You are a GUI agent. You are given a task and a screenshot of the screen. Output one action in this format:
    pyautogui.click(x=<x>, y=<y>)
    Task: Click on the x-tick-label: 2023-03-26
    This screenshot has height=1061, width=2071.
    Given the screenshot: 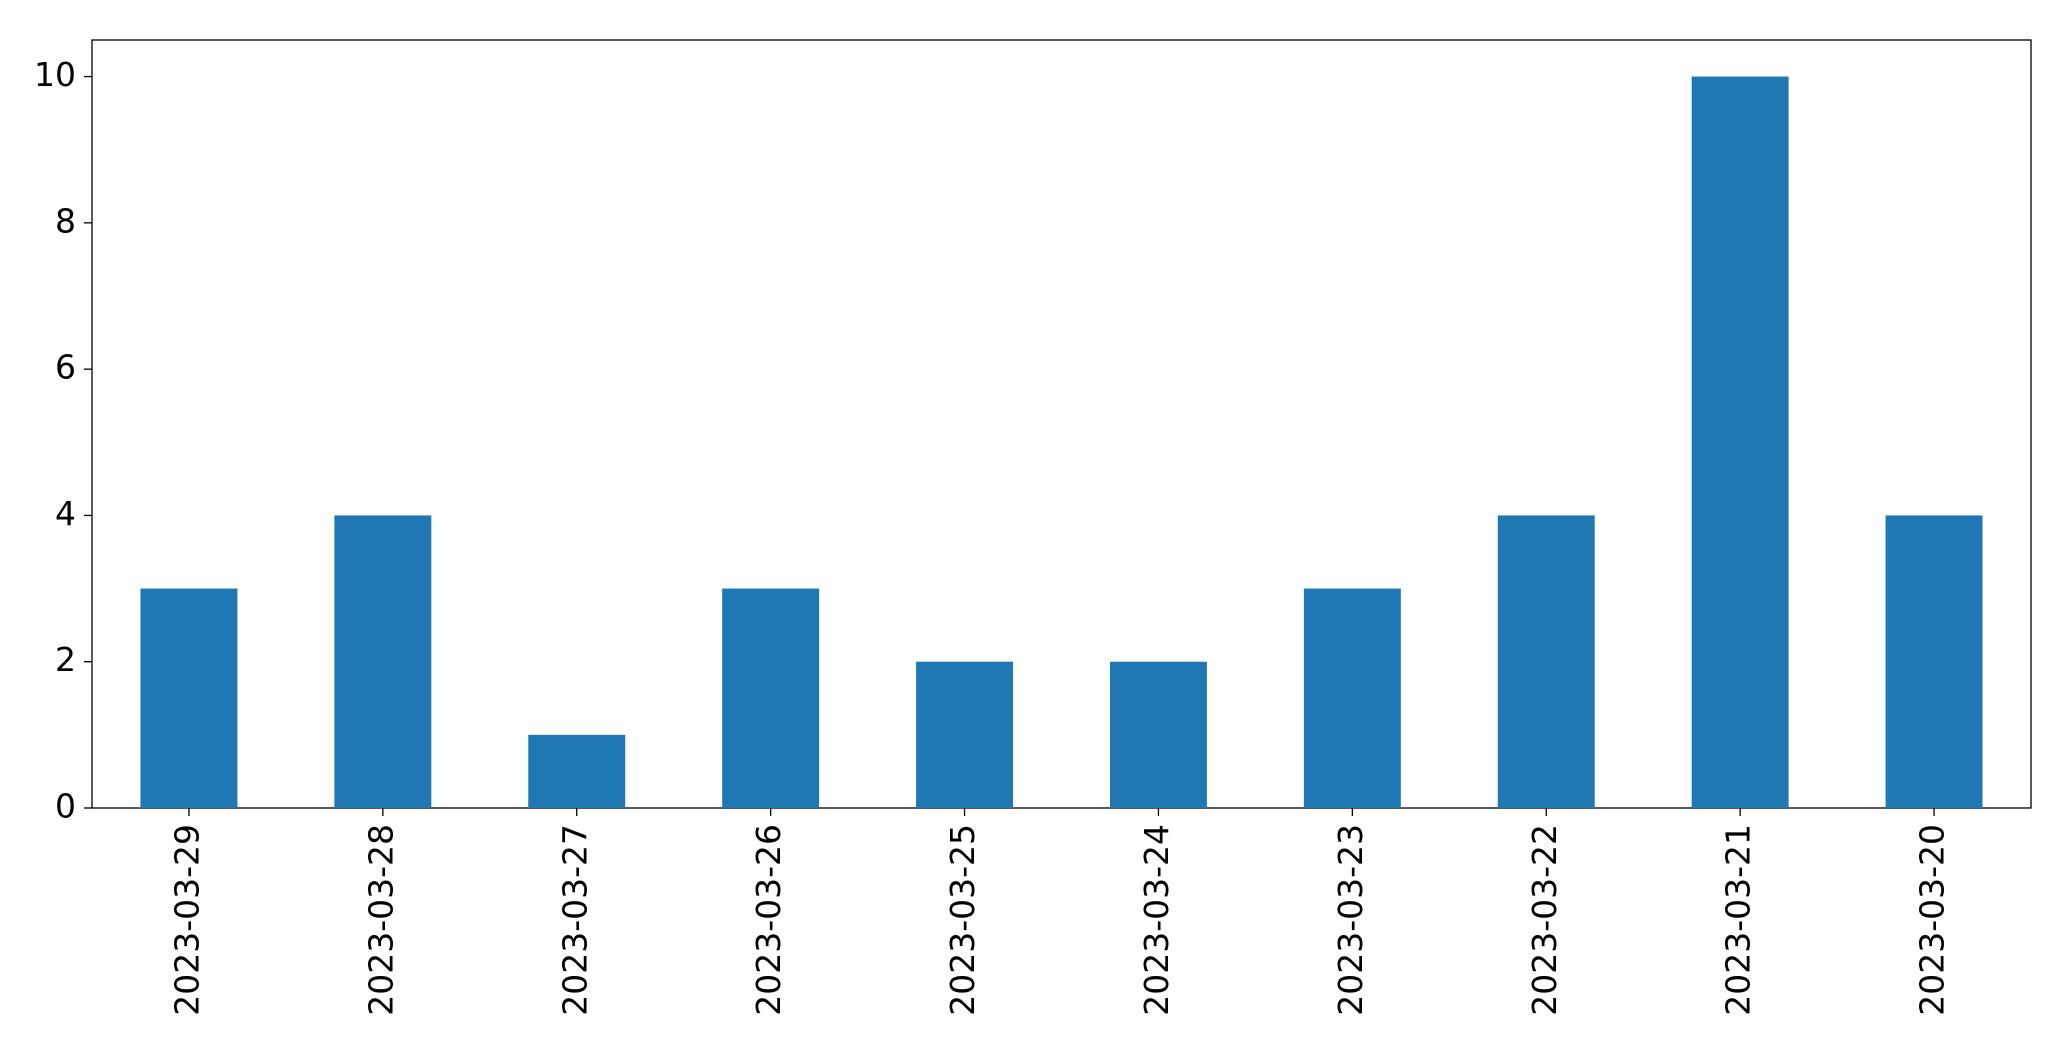 What is the action you would take?
    pyautogui.click(x=768, y=920)
    